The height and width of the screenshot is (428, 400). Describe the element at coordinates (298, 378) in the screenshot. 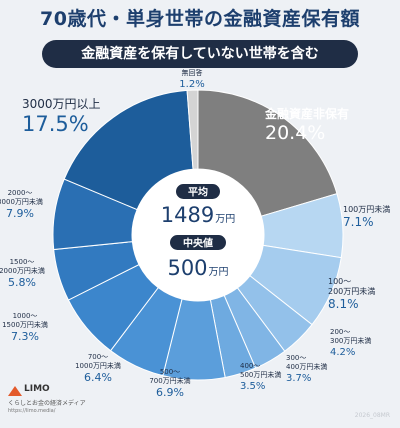

I see `slice-value-5: 3.7%` at that location.